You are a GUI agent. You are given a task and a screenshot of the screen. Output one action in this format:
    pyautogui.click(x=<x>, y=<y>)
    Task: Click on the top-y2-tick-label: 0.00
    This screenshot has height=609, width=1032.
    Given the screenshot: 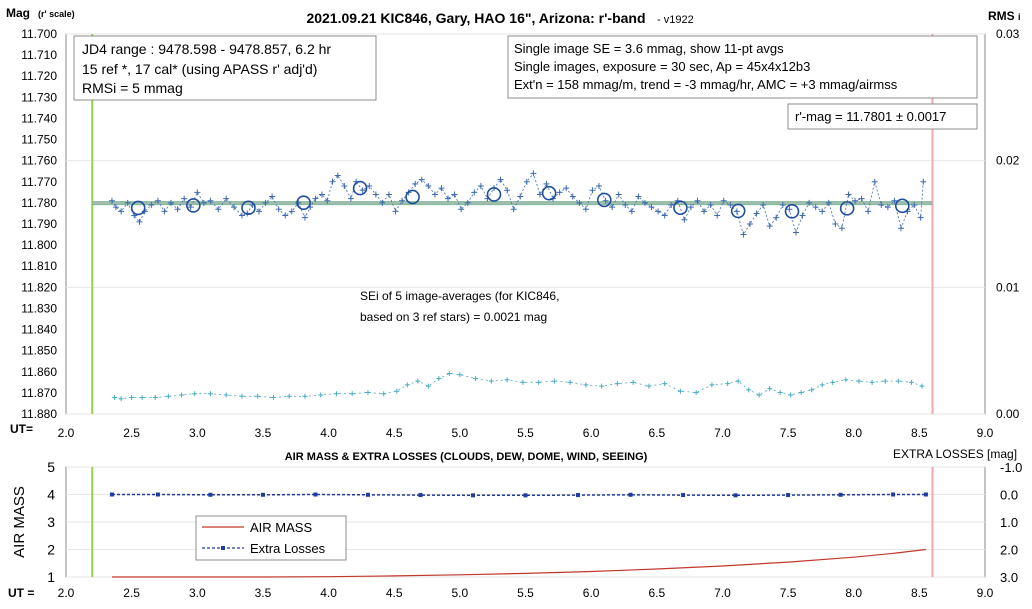 What is the action you would take?
    pyautogui.click(x=1008, y=414)
    